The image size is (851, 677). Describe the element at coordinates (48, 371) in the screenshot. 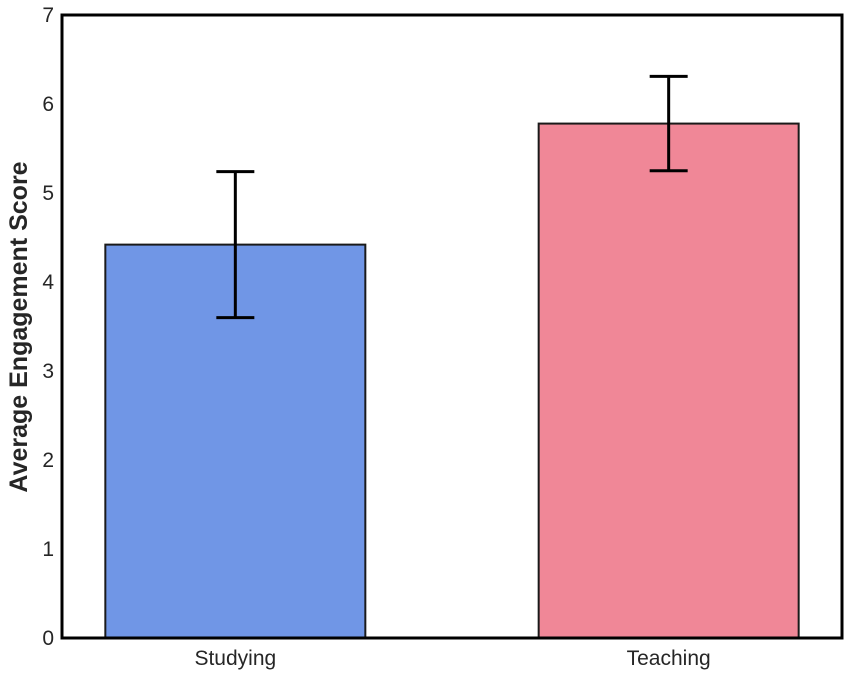

I see `y-tick-label: 3` at that location.